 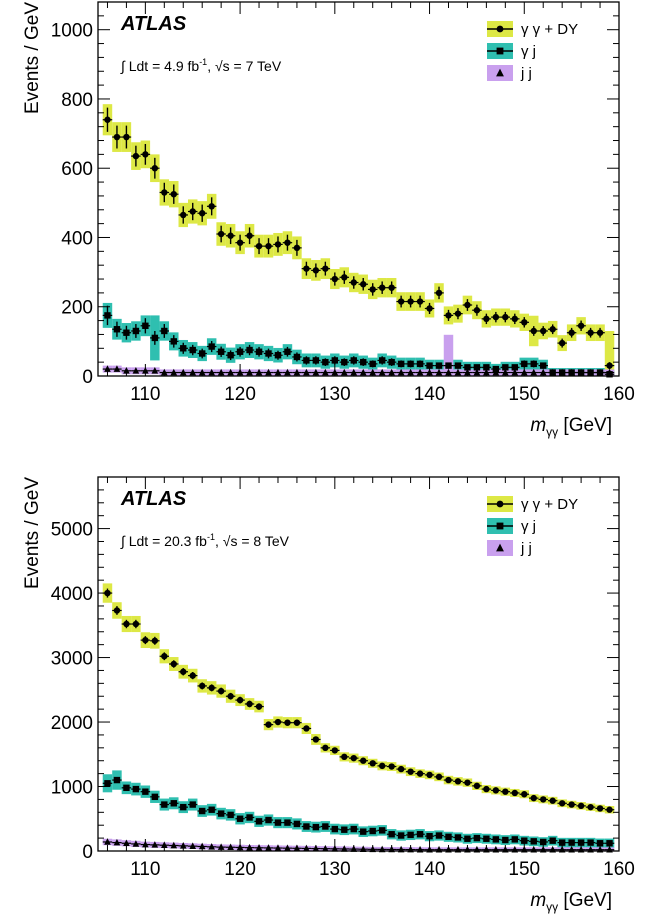 I want to click on bottom-y-tick-label: 3000, so click(x=72, y=659).